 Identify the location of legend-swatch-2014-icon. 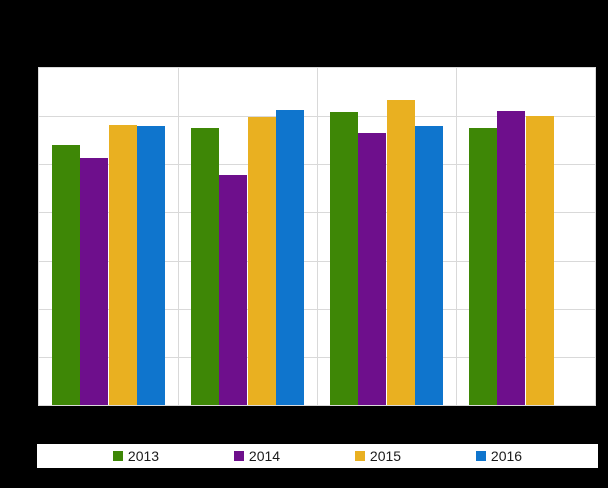
(238, 456).